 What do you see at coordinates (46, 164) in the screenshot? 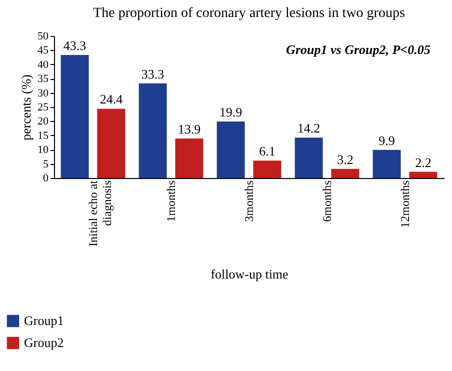
I see `y-tick-label: 5` at bounding box center [46, 164].